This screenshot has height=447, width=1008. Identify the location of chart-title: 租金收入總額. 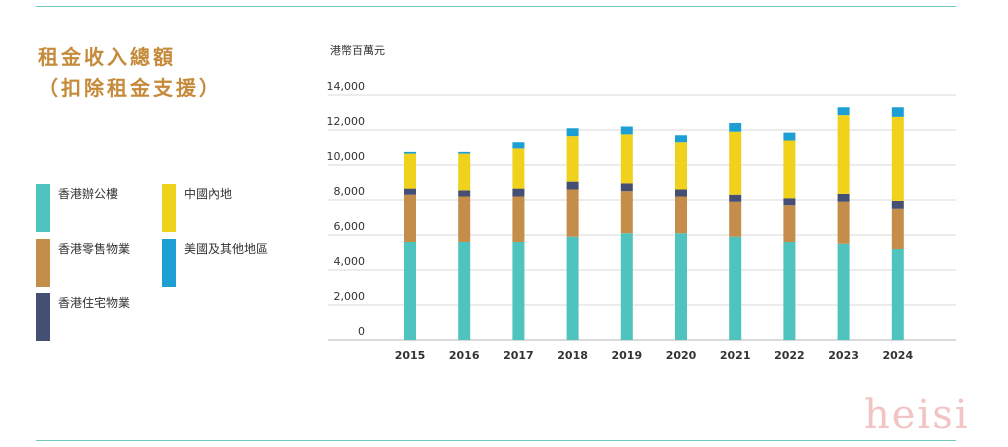
(107, 57).